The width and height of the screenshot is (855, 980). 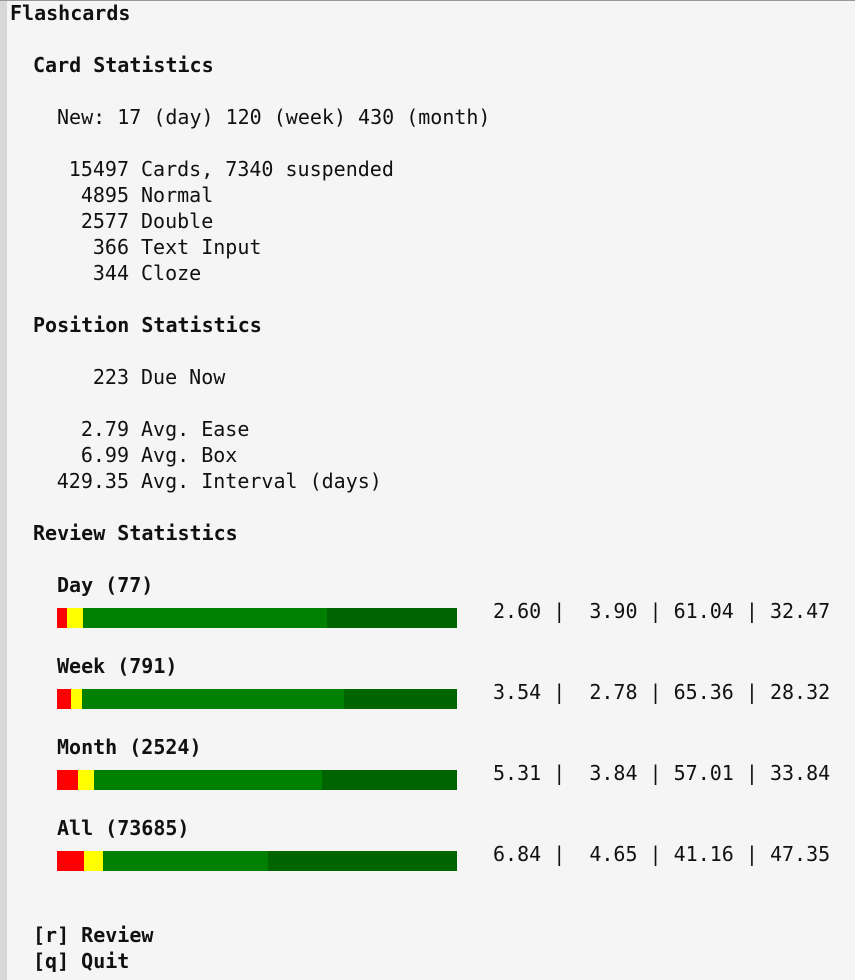 I want to click on stat-value: 344, so click(x=110, y=273).